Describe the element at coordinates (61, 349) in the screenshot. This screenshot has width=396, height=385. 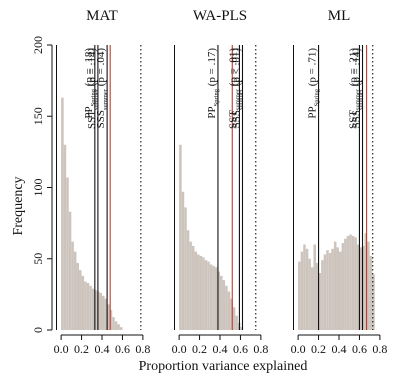
I see `x-tick-label: 0.0` at that location.